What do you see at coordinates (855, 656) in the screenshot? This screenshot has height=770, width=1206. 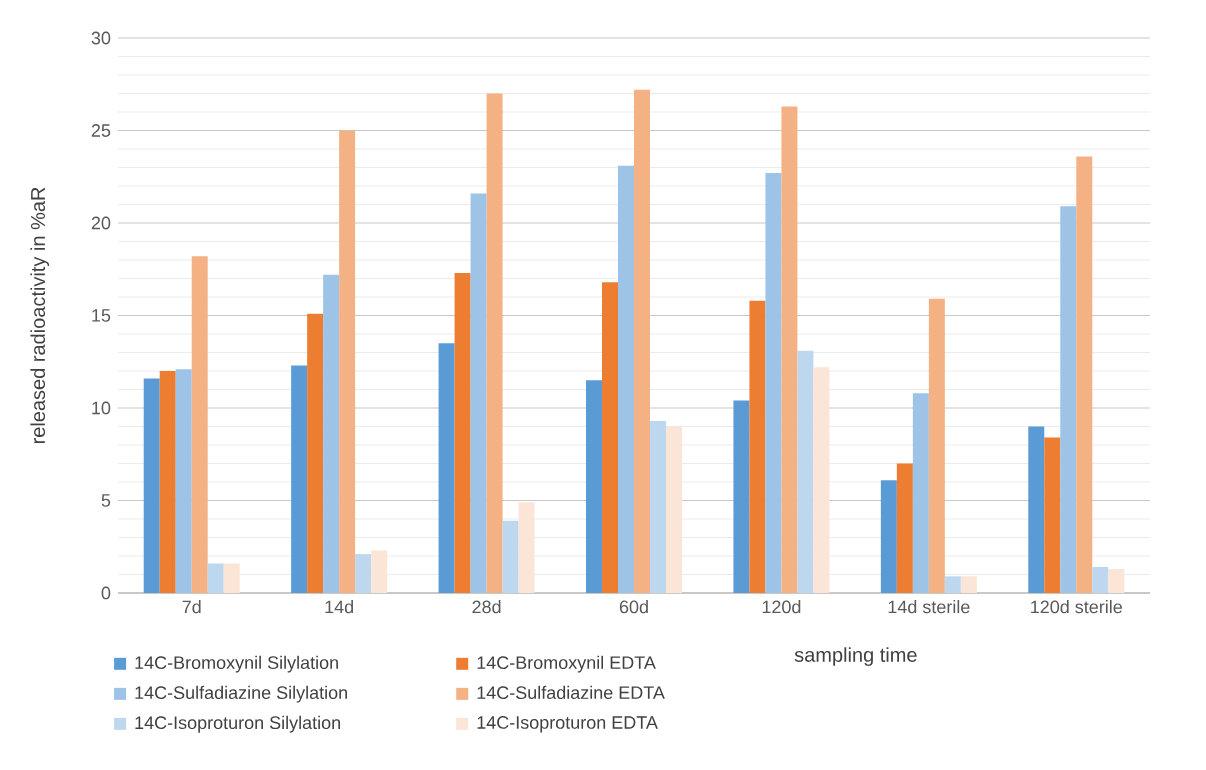 I see `x-axis-title: sampling time` at bounding box center [855, 656].